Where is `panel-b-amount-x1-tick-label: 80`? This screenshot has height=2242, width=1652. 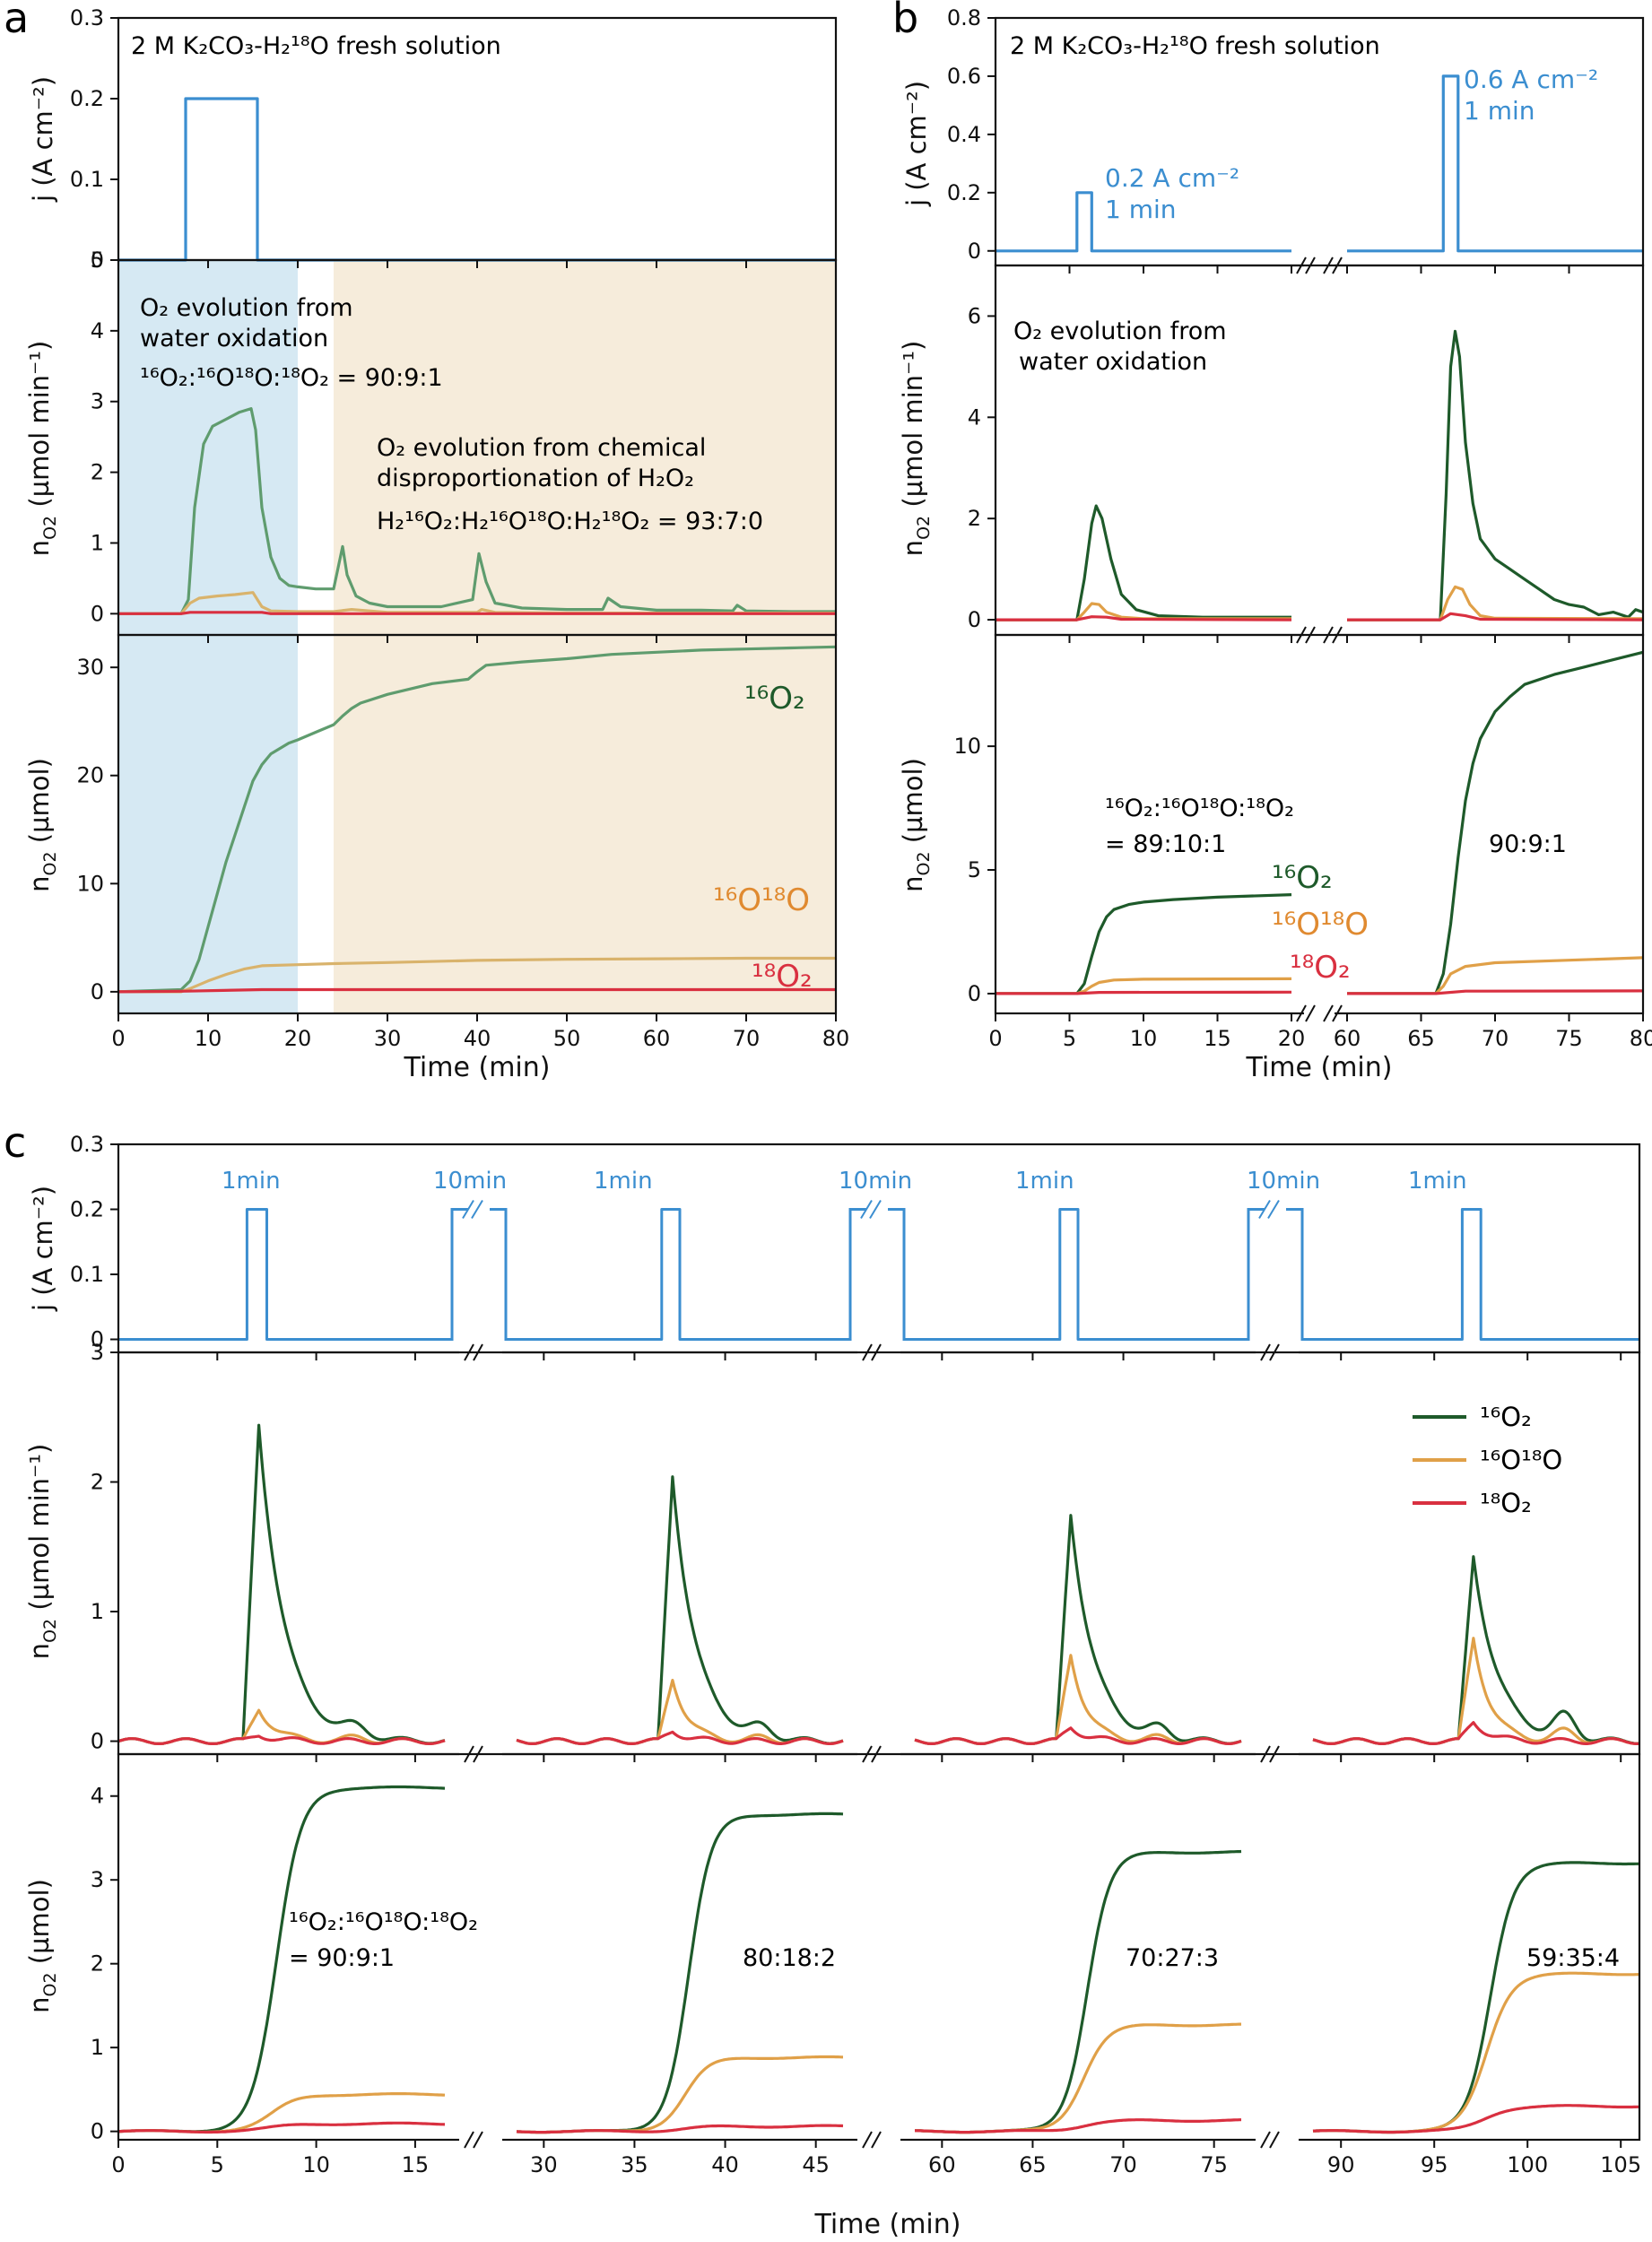
panel-b-amount-x1-tick-label: 80 is located at coordinates (1641, 1038).